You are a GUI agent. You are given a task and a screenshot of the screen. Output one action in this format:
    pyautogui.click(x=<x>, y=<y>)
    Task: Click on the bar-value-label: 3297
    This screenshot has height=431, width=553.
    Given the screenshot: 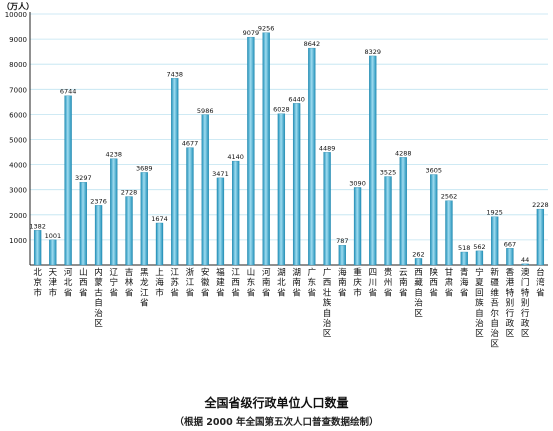 What is the action you would take?
    pyautogui.click(x=83, y=178)
    